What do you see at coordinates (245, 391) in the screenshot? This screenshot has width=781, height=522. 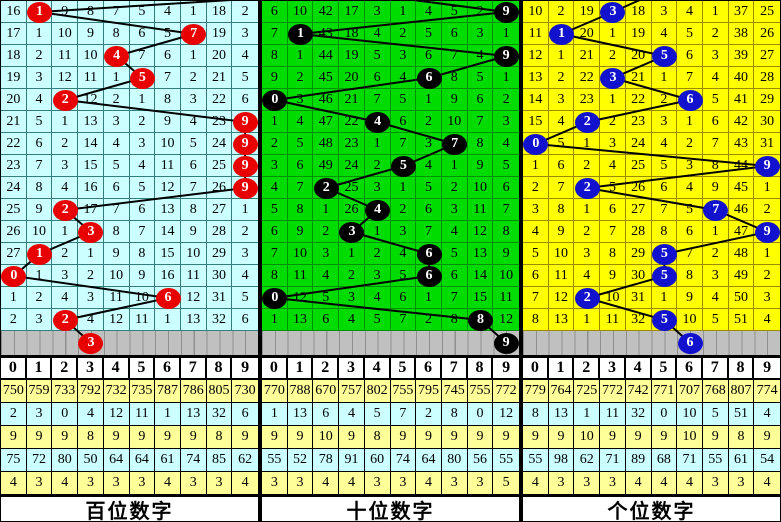 I see `stats-cell: 730` at bounding box center [245, 391].